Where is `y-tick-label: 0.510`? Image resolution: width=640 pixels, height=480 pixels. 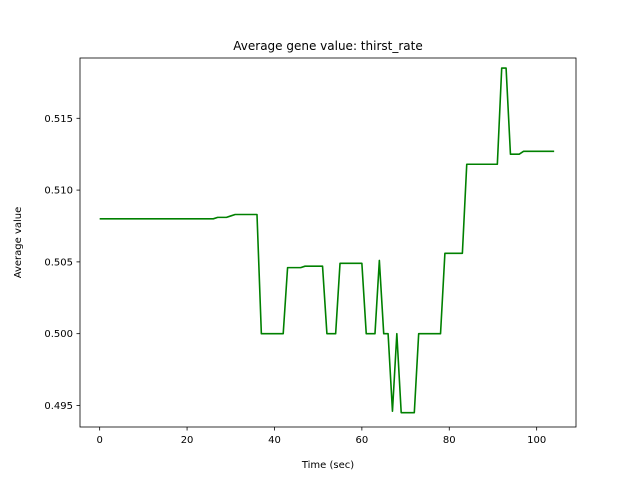
y-tick-label: 0.510 is located at coordinates (58, 191).